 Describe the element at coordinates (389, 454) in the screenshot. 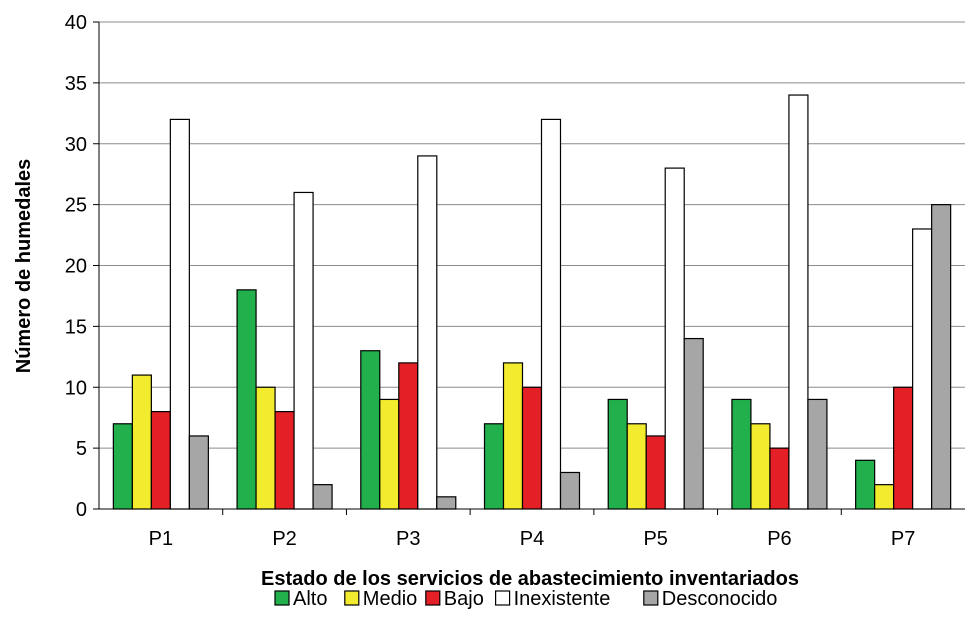

I see `bar-medio-p3` at that location.